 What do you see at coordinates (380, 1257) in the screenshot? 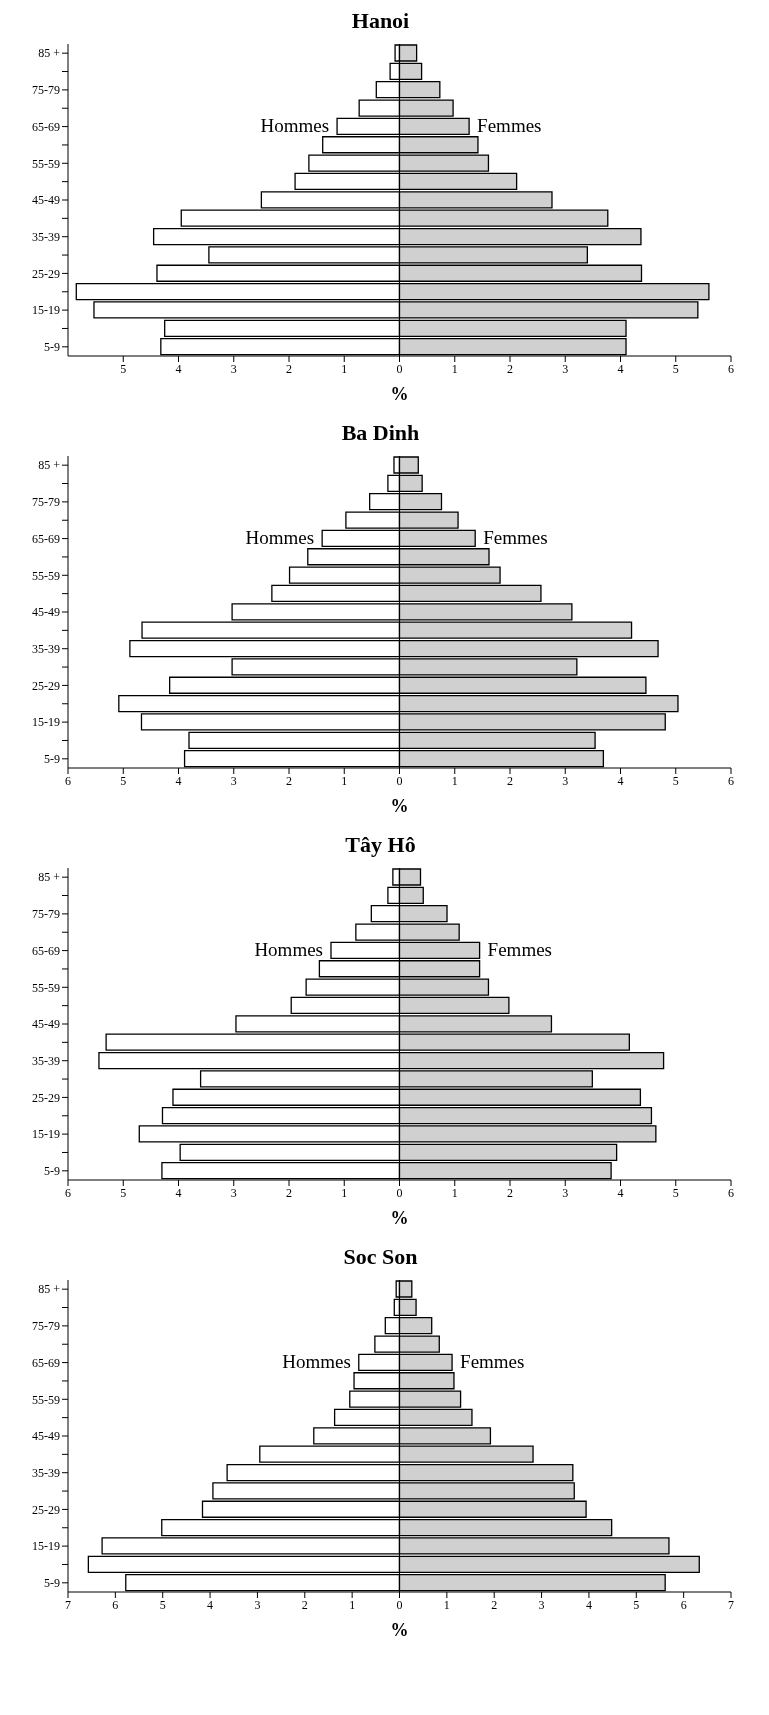
I see `chart-title: Soc Son` at bounding box center [380, 1257].